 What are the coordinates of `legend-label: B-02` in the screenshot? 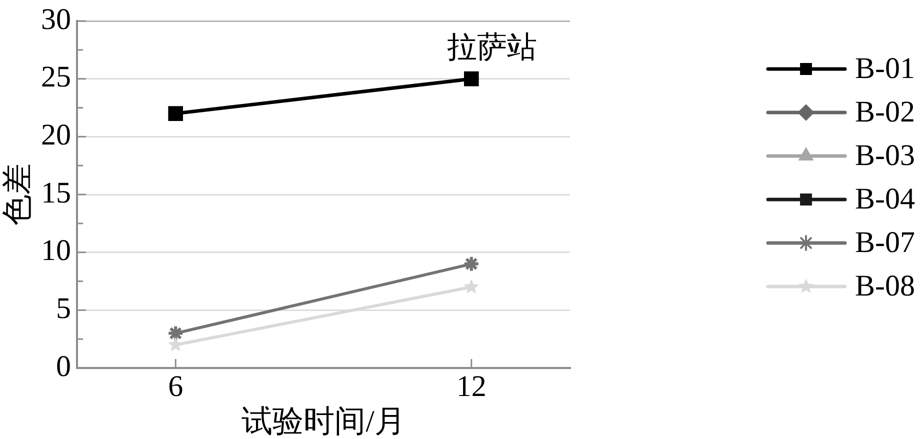 It's located at (885, 111).